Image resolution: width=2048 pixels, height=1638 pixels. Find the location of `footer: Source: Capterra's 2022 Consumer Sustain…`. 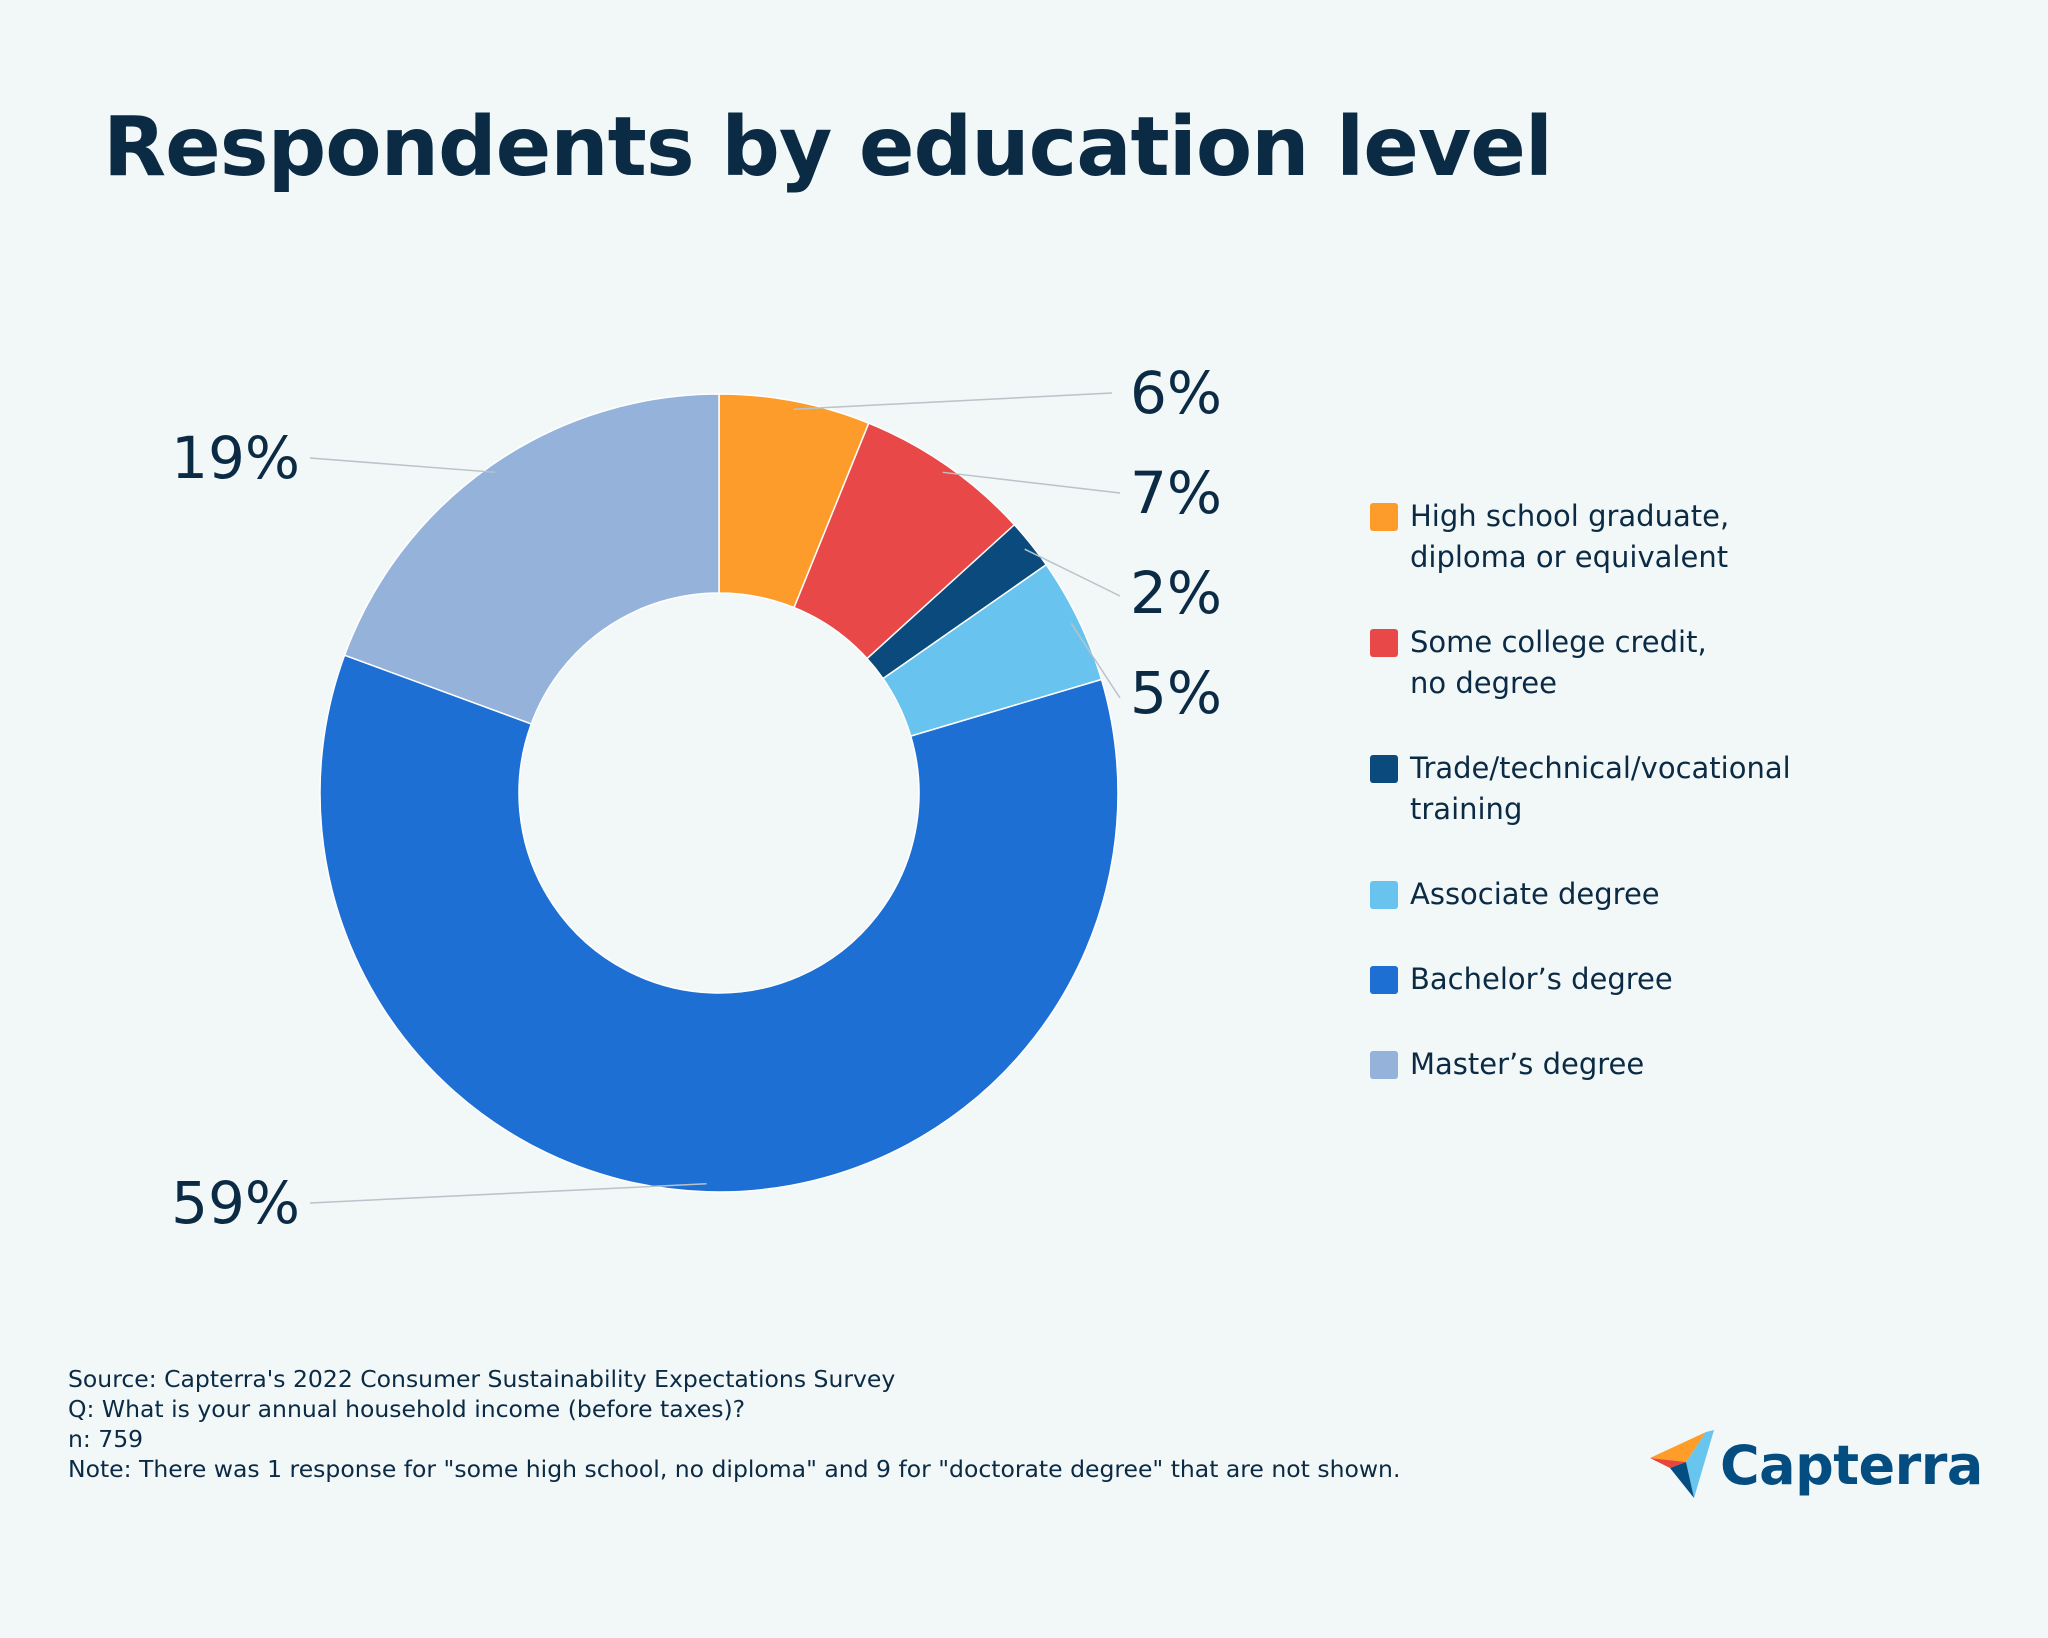

footer: Source: Capterra's 2022 Consumer Sustain… is located at coordinates (734, 1424).